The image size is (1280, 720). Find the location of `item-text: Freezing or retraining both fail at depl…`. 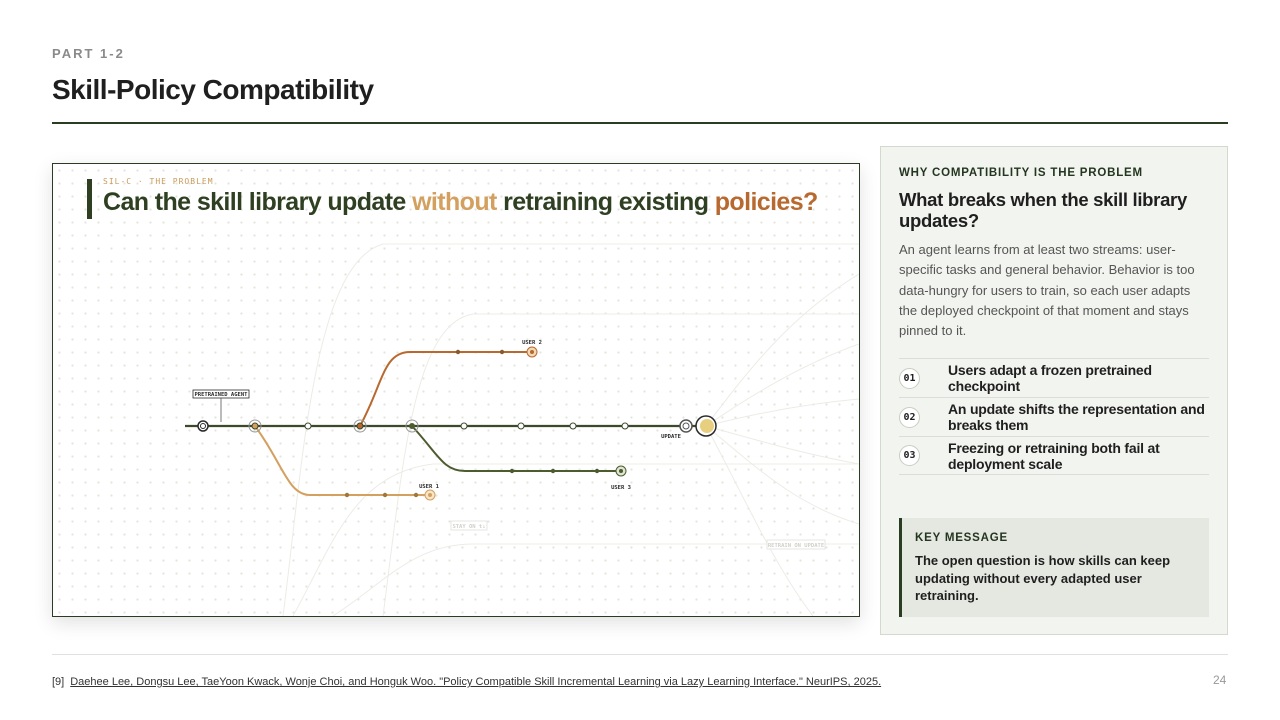

item-text: Freezing or retraining both fail at depl… is located at coordinates (1054, 455).